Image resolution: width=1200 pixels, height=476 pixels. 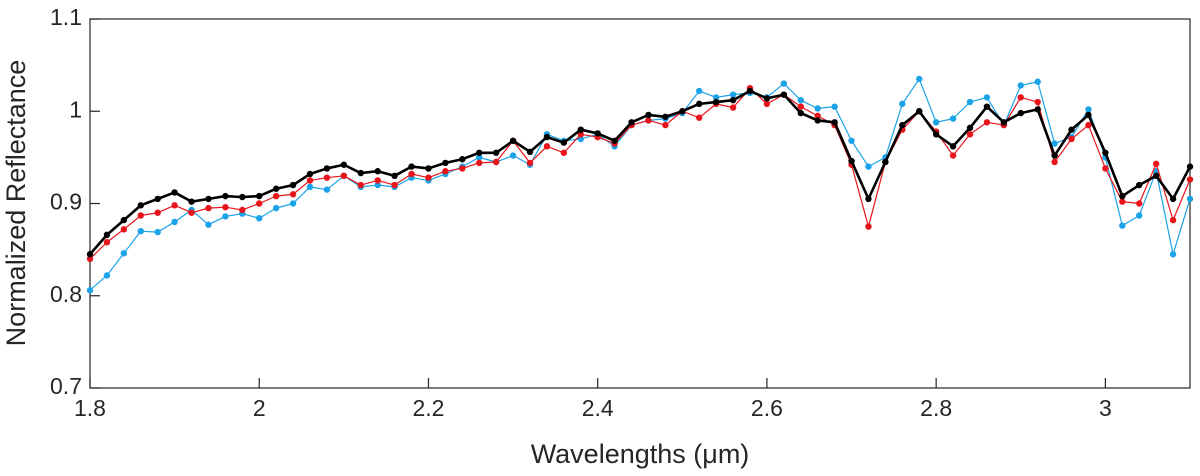 I want to click on y-tick-label: 0.7, so click(x=66, y=386).